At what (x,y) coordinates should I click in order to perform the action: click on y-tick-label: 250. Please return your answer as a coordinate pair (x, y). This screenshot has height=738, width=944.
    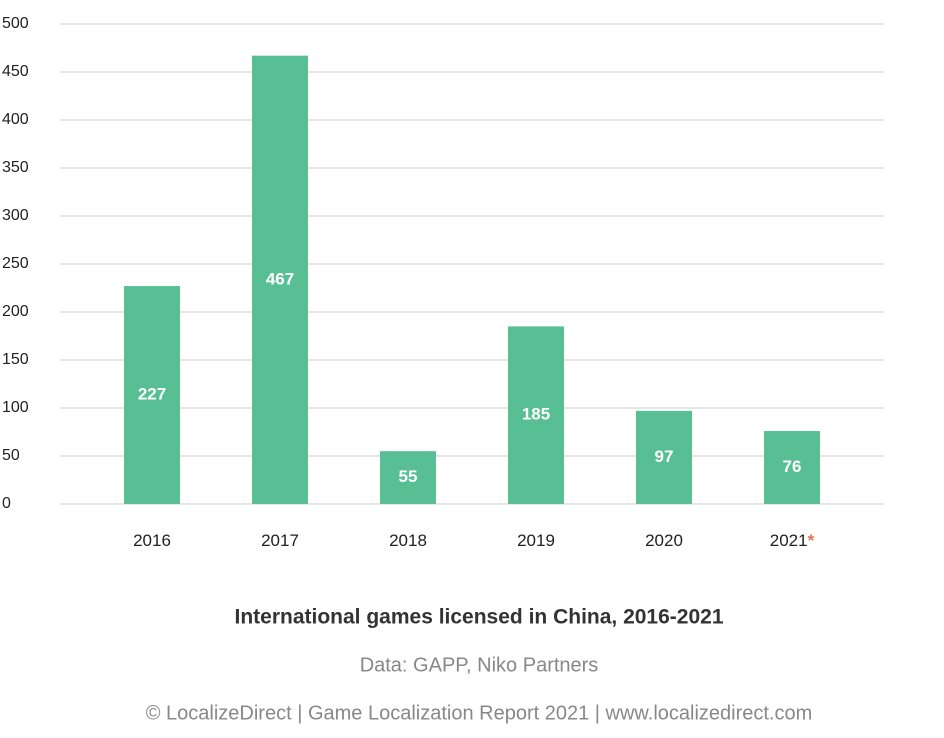
    Looking at the image, I should click on (15, 263).